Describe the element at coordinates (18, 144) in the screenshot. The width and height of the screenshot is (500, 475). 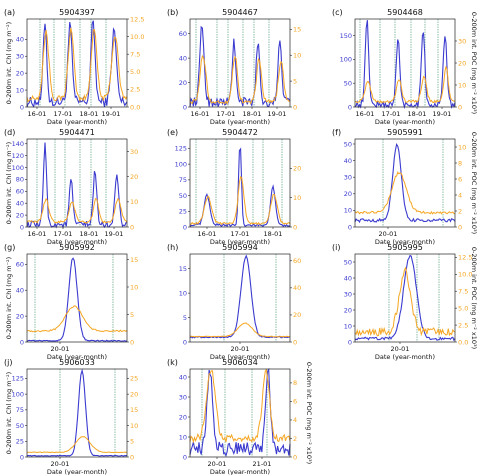
I see `left-tick-label: 140` at that location.